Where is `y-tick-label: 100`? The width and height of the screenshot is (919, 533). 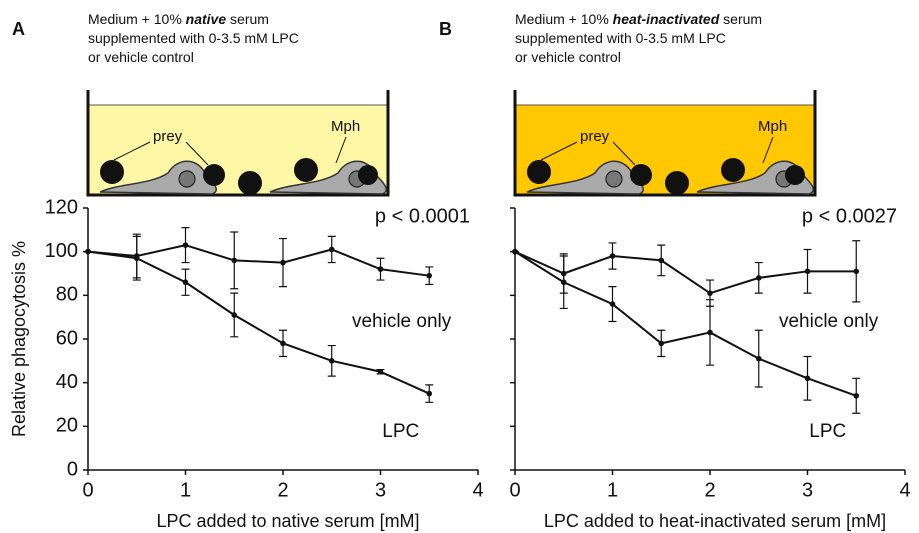
y-tick-label: 100 is located at coordinates (61, 251).